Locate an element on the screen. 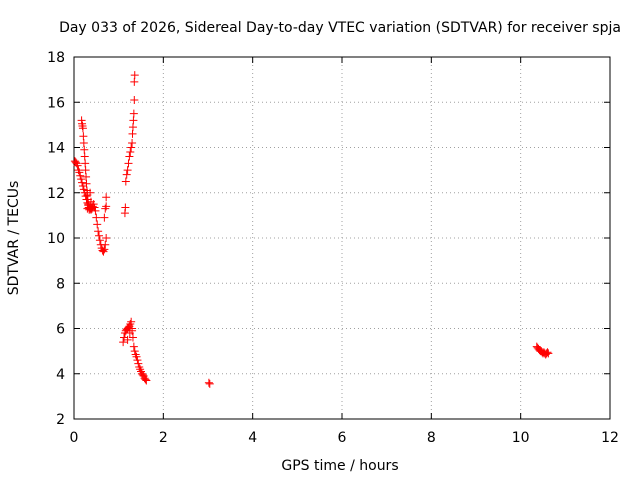 The image size is (640, 480). x-tick-label: 0 is located at coordinates (74, 438).